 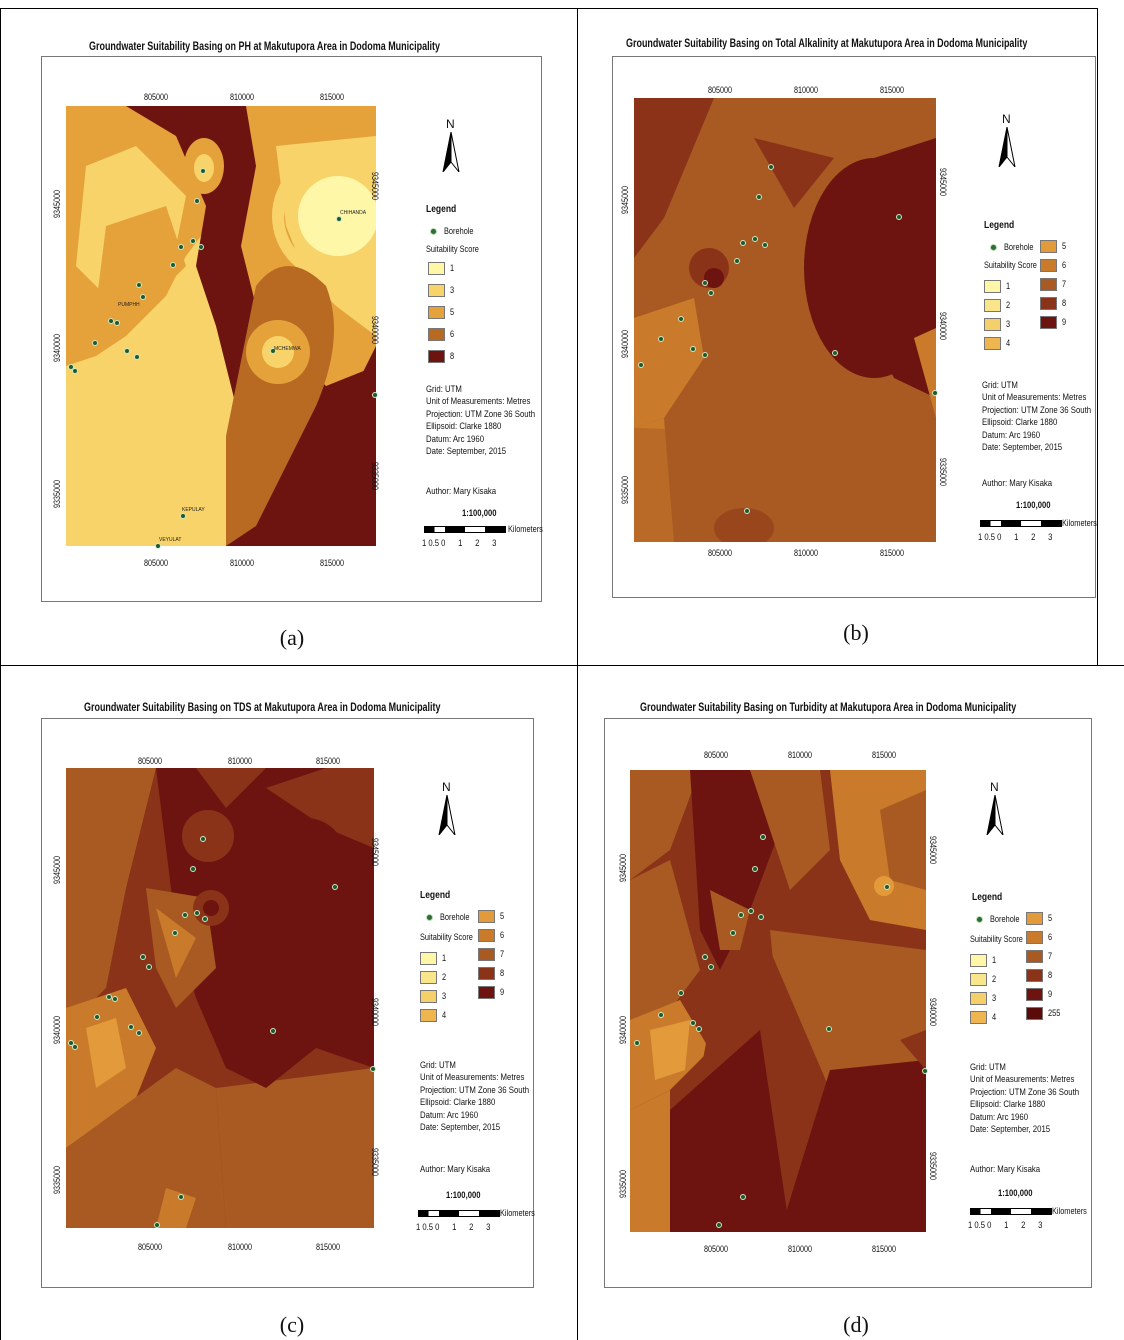 I want to click on map-raster-ph, so click(x=221, y=326).